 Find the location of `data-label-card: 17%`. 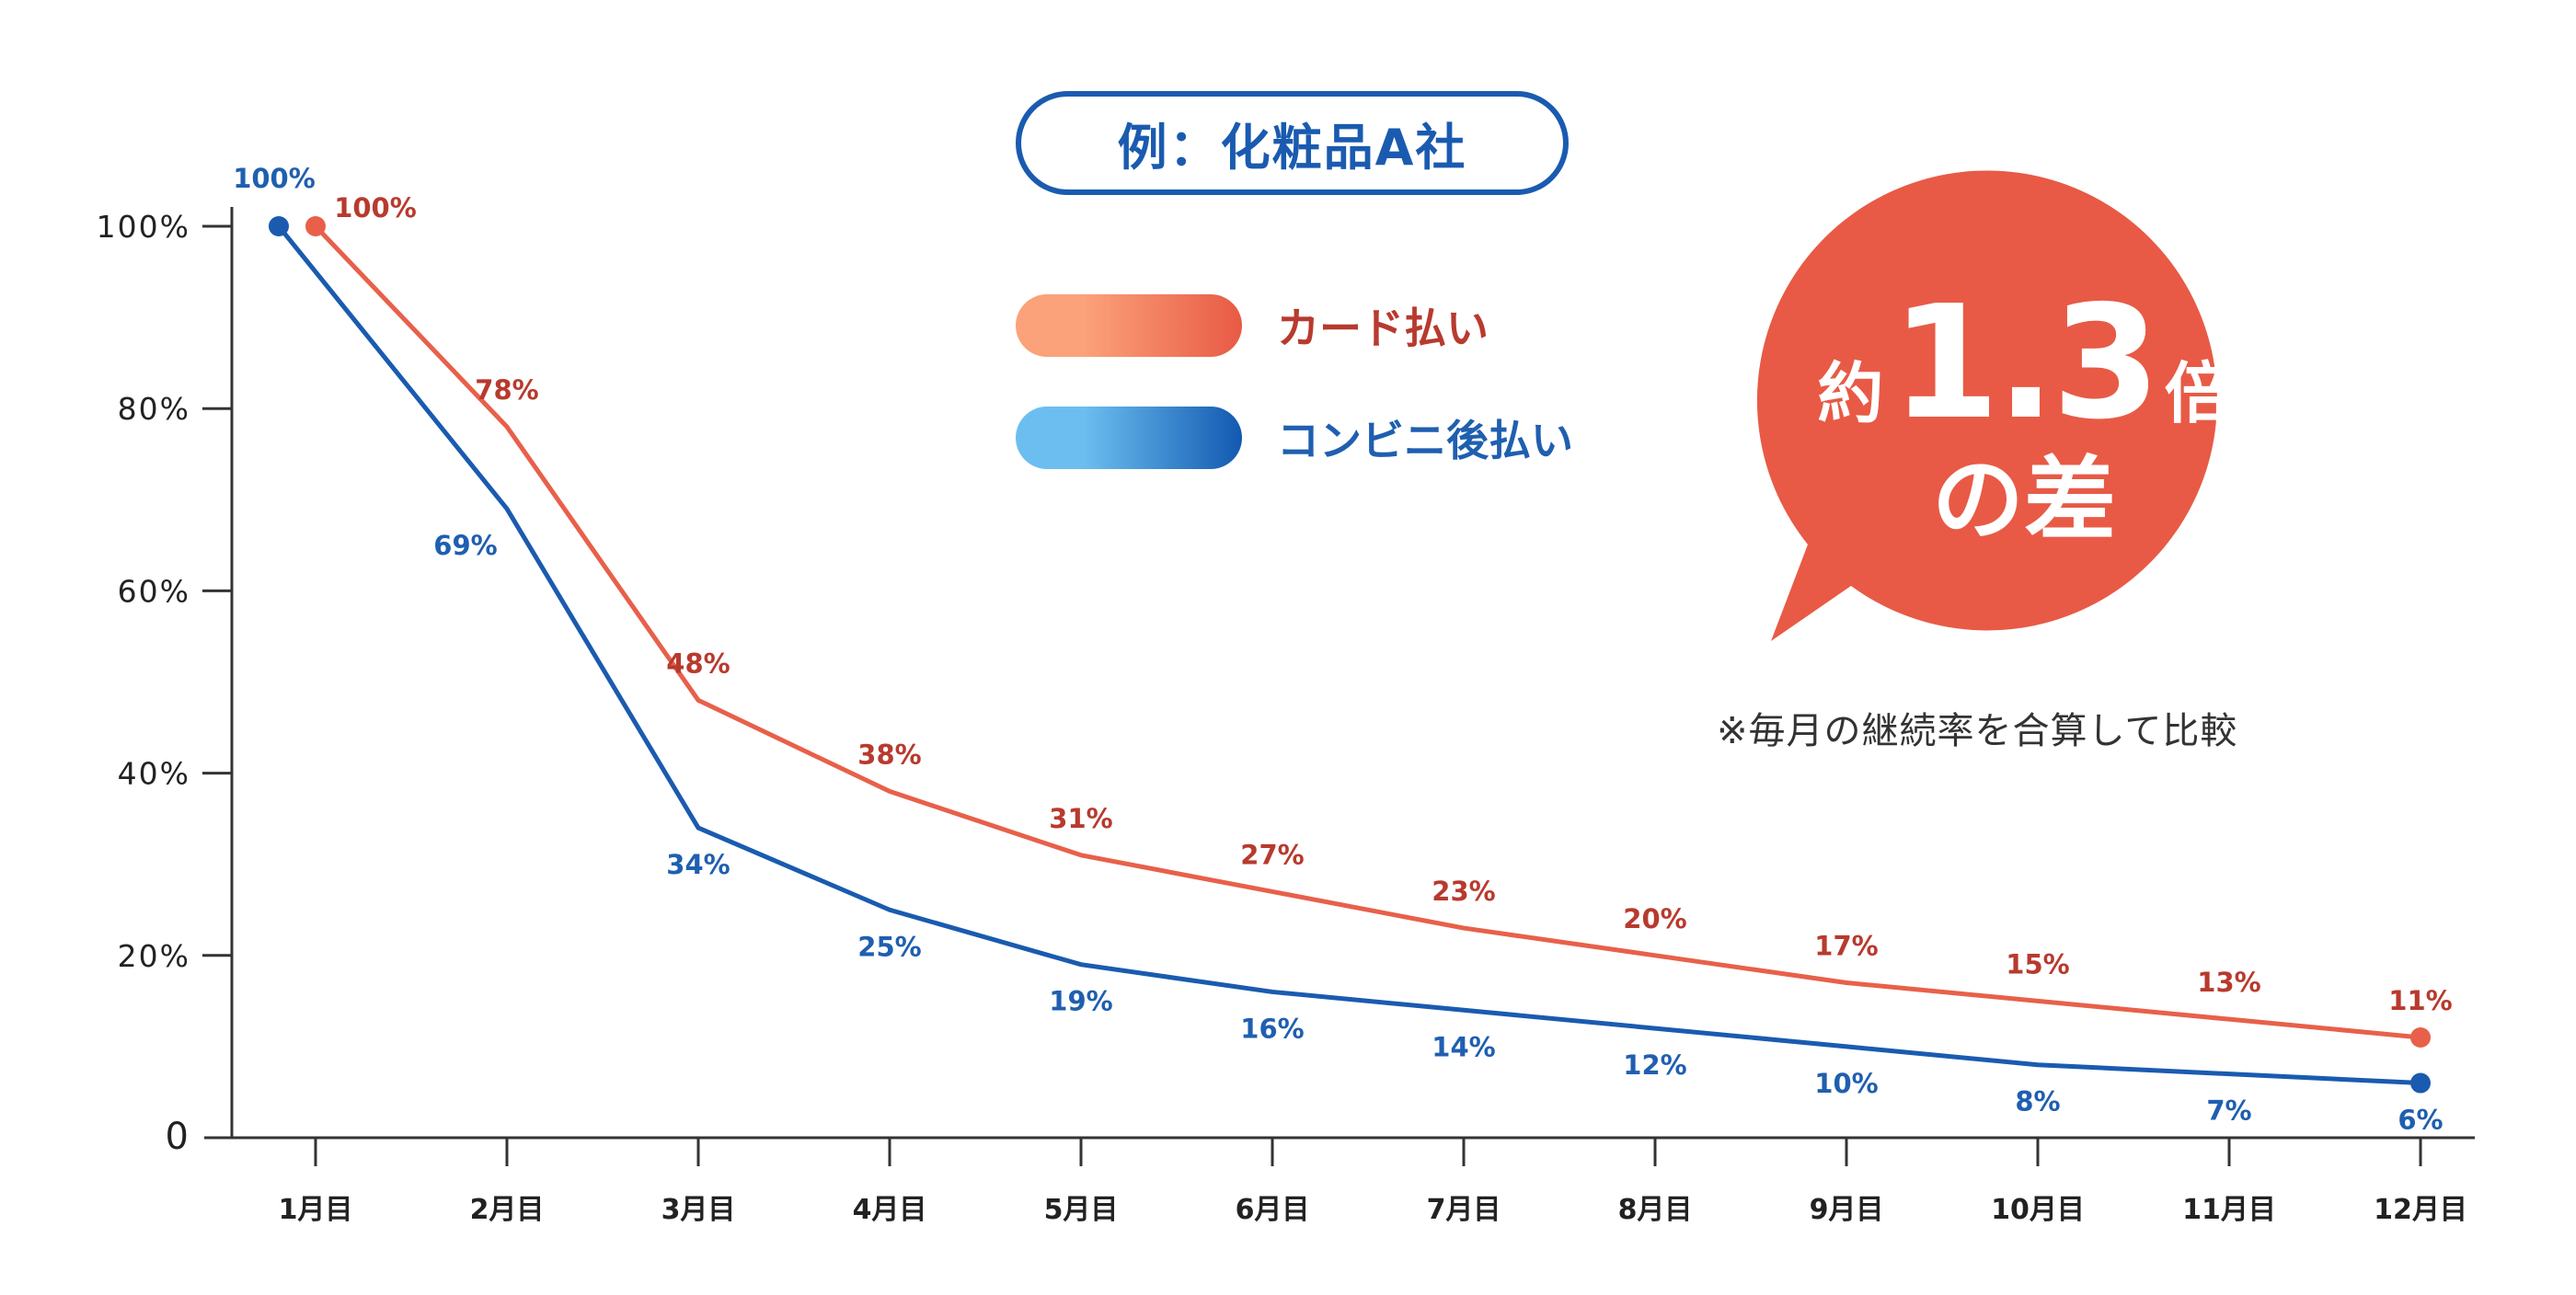

data-label-card: 17% is located at coordinates (1846, 947).